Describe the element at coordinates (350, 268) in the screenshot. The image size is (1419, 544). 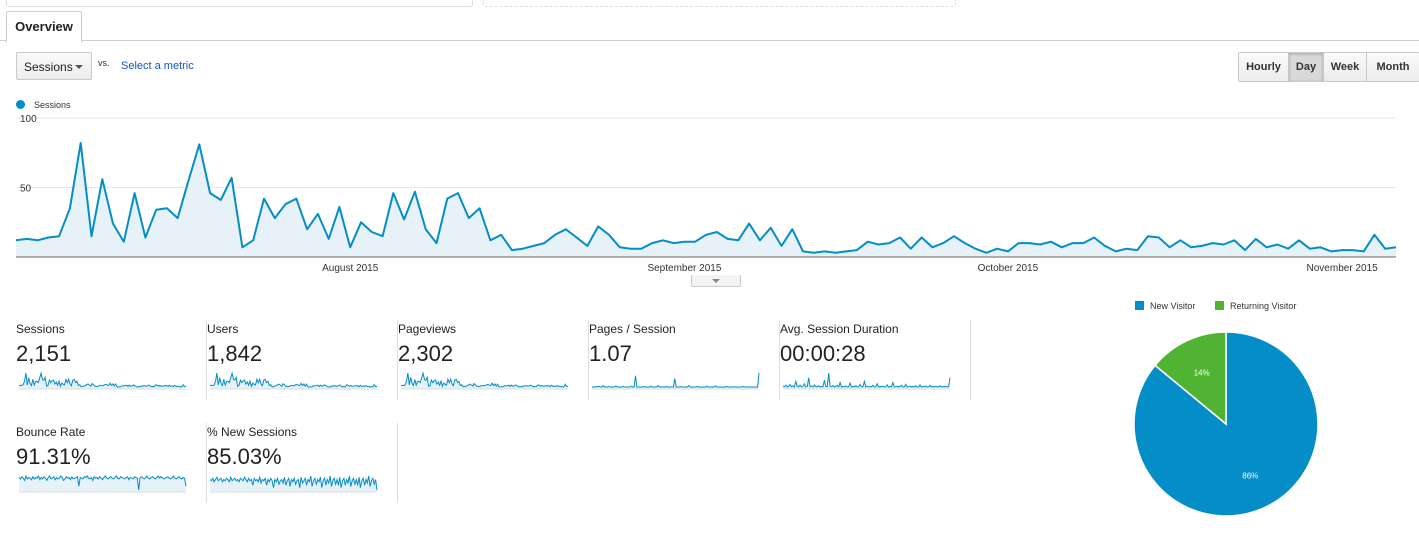
I see `x-tick-label: August 2015` at that location.